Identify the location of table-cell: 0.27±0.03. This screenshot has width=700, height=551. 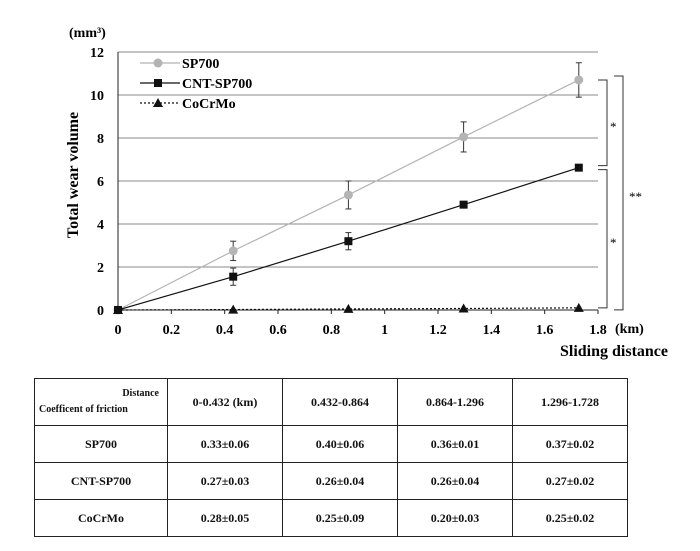
(225, 481).